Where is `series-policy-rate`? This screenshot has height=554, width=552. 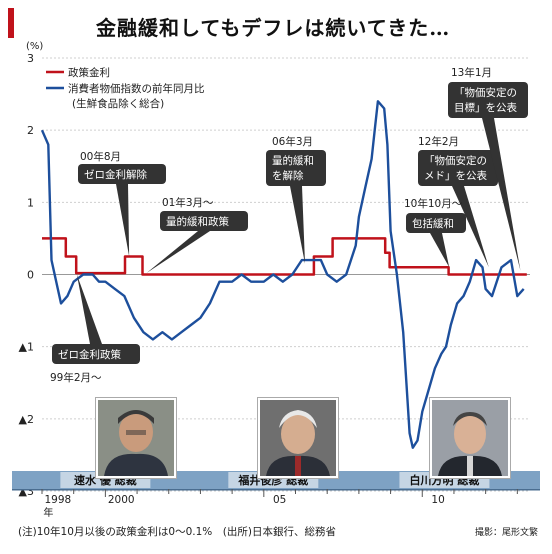 series-policy-rate is located at coordinates (284, 256).